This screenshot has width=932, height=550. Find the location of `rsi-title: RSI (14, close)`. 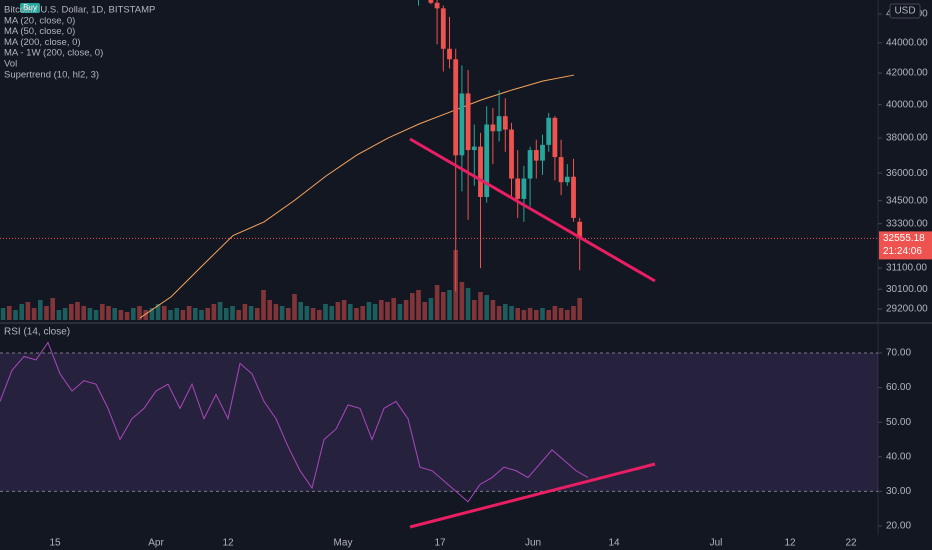

rsi-title: RSI (14, close) is located at coordinates (37, 332).